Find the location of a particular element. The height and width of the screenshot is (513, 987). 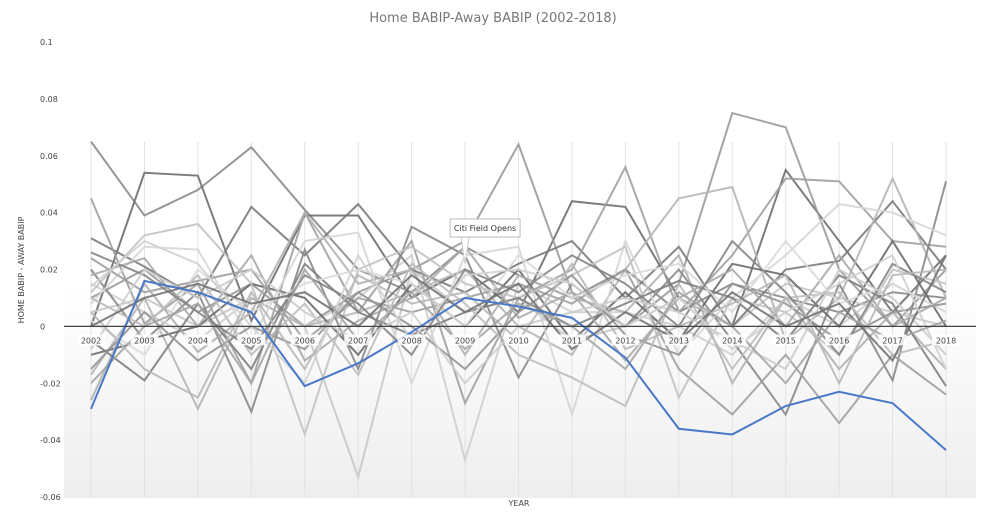

annotation-box is located at coordinates (485, 228).